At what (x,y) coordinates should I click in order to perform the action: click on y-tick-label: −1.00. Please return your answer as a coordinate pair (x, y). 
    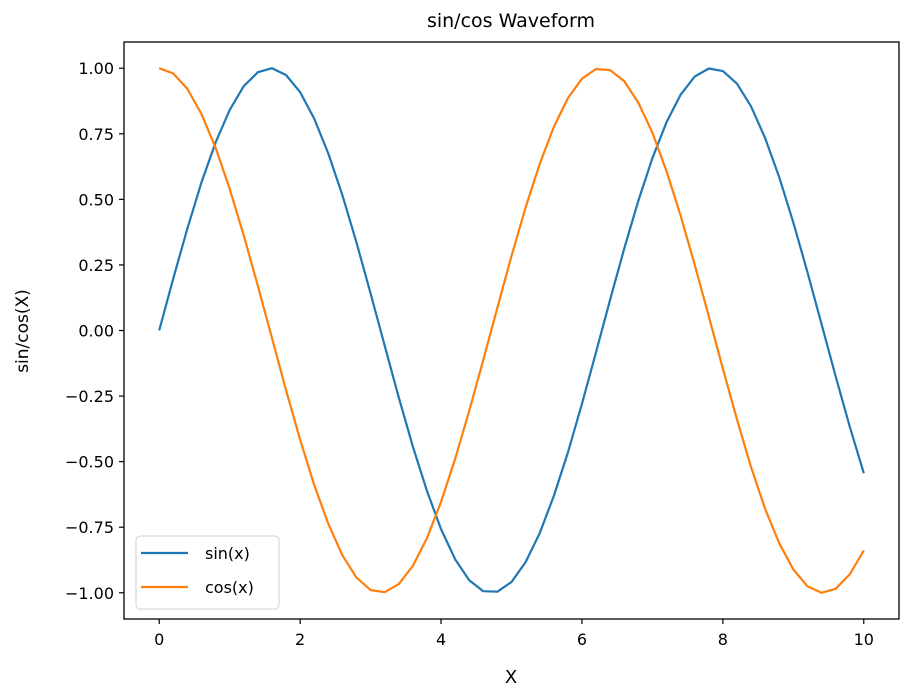
    Looking at the image, I should click on (89, 593).